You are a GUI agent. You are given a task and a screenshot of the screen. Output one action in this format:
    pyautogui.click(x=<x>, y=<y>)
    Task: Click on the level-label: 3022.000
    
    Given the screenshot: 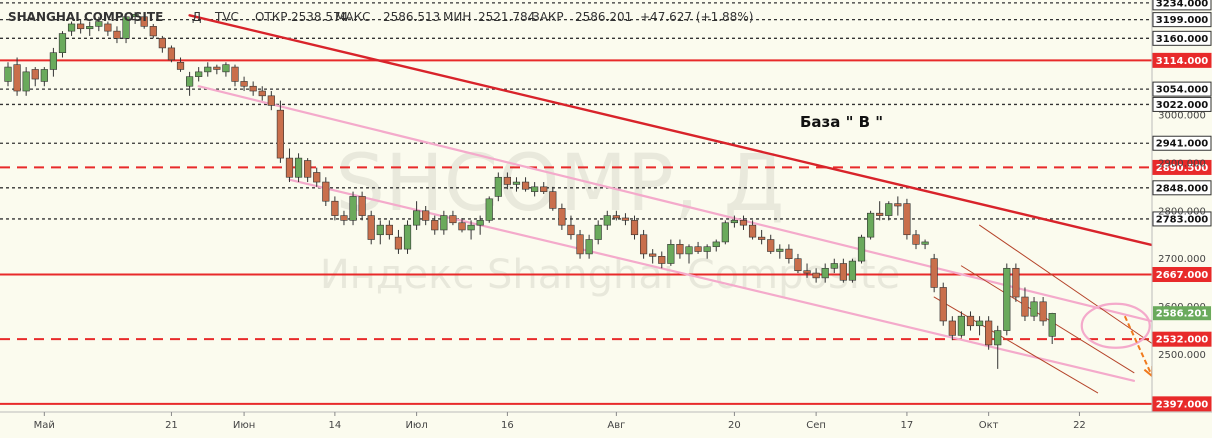 What is the action you would take?
    pyautogui.click(x=1182, y=105)
    